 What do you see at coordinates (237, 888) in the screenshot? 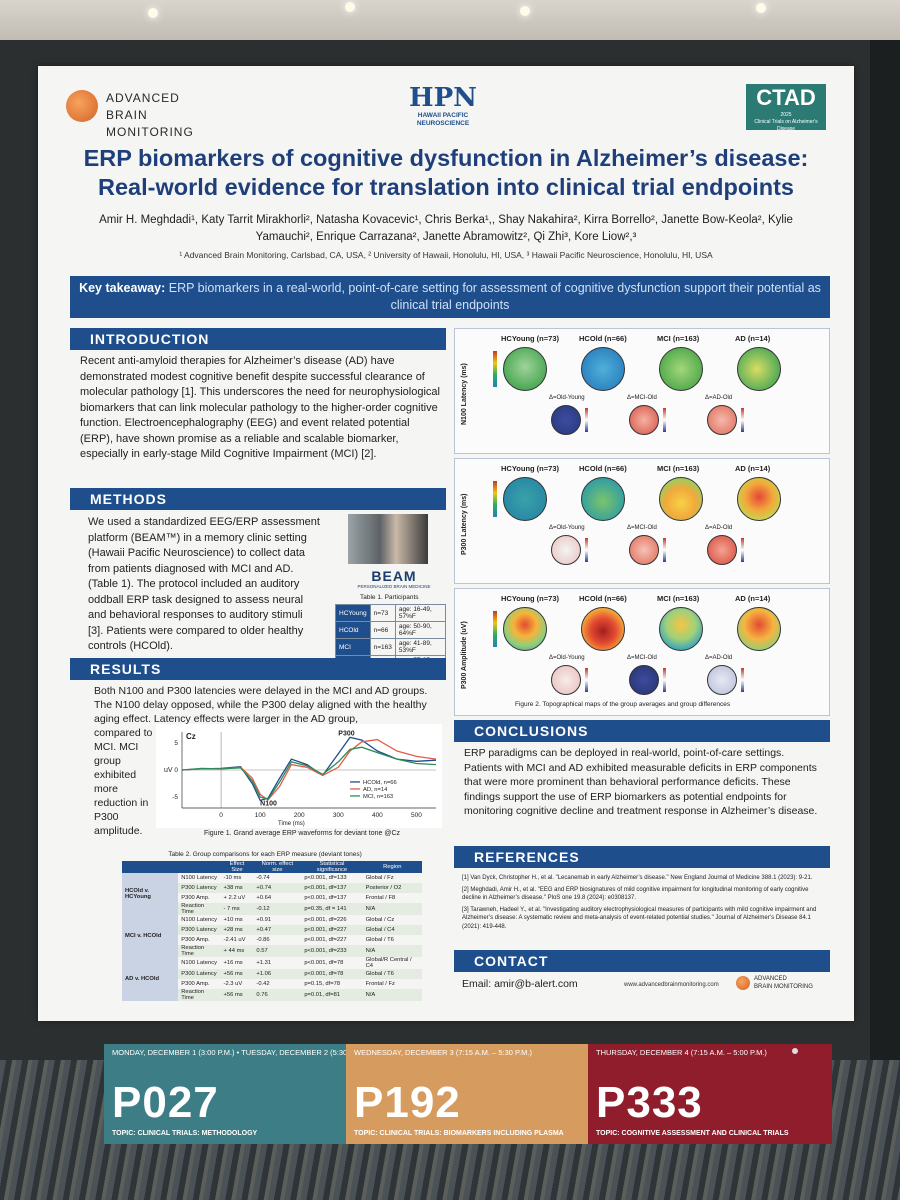
I see `table-cell: +38 ms` at bounding box center [237, 888].